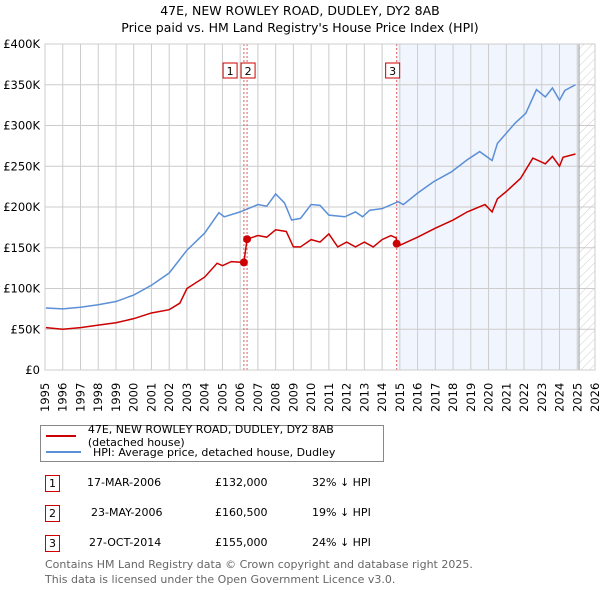  Describe the element at coordinates (560, 397) in the screenshot. I see `x-tick-label: 2024` at that location.